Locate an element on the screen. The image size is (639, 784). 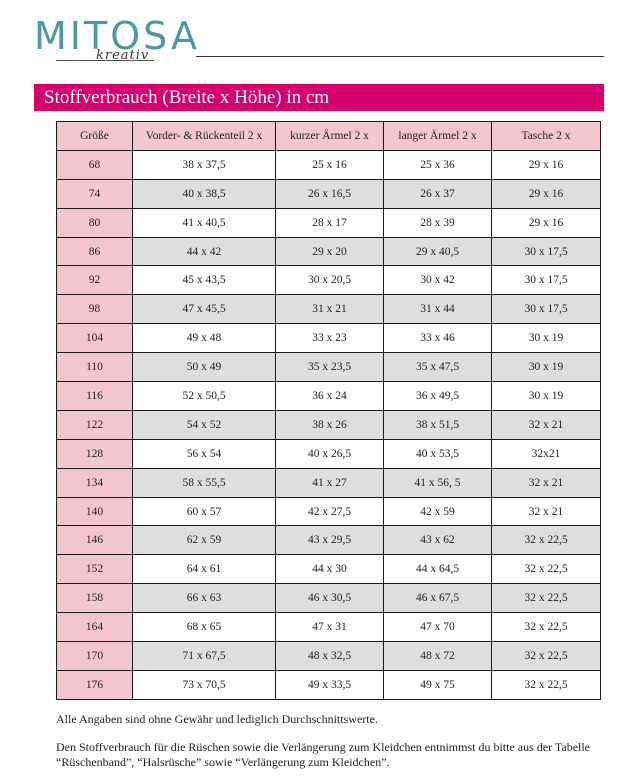
short-sleeve-cell: 28 x 17 is located at coordinates (329, 222).